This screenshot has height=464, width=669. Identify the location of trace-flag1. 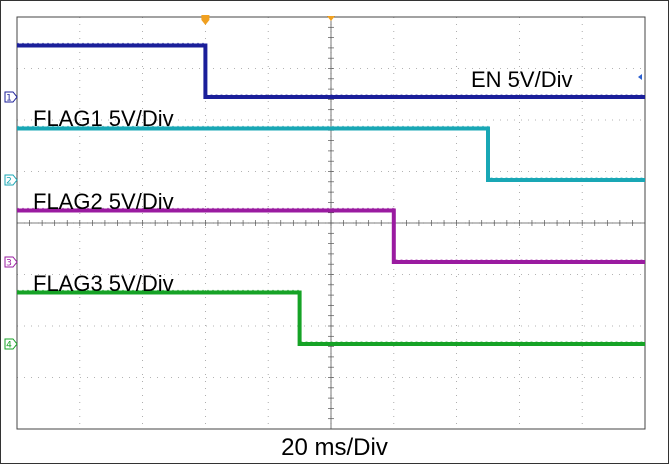
(331, 154).